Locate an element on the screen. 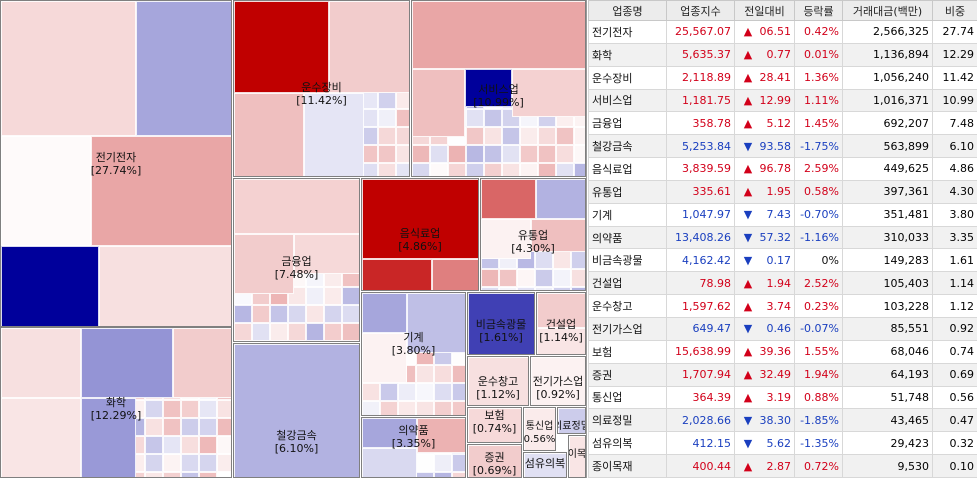 The width and height of the screenshot is (977, 478). treemap-block-nonmetal: 비금속광물 [1.61%] is located at coordinates (501, 323).